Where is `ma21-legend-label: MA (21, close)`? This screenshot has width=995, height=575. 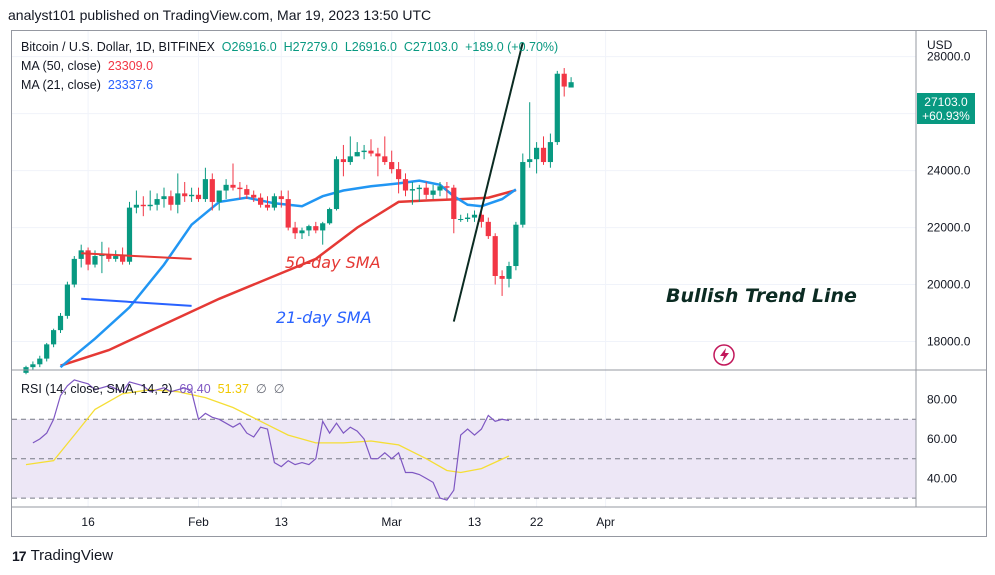 ma21-legend-label: MA (21, close) is located at coordinates (61, 85).